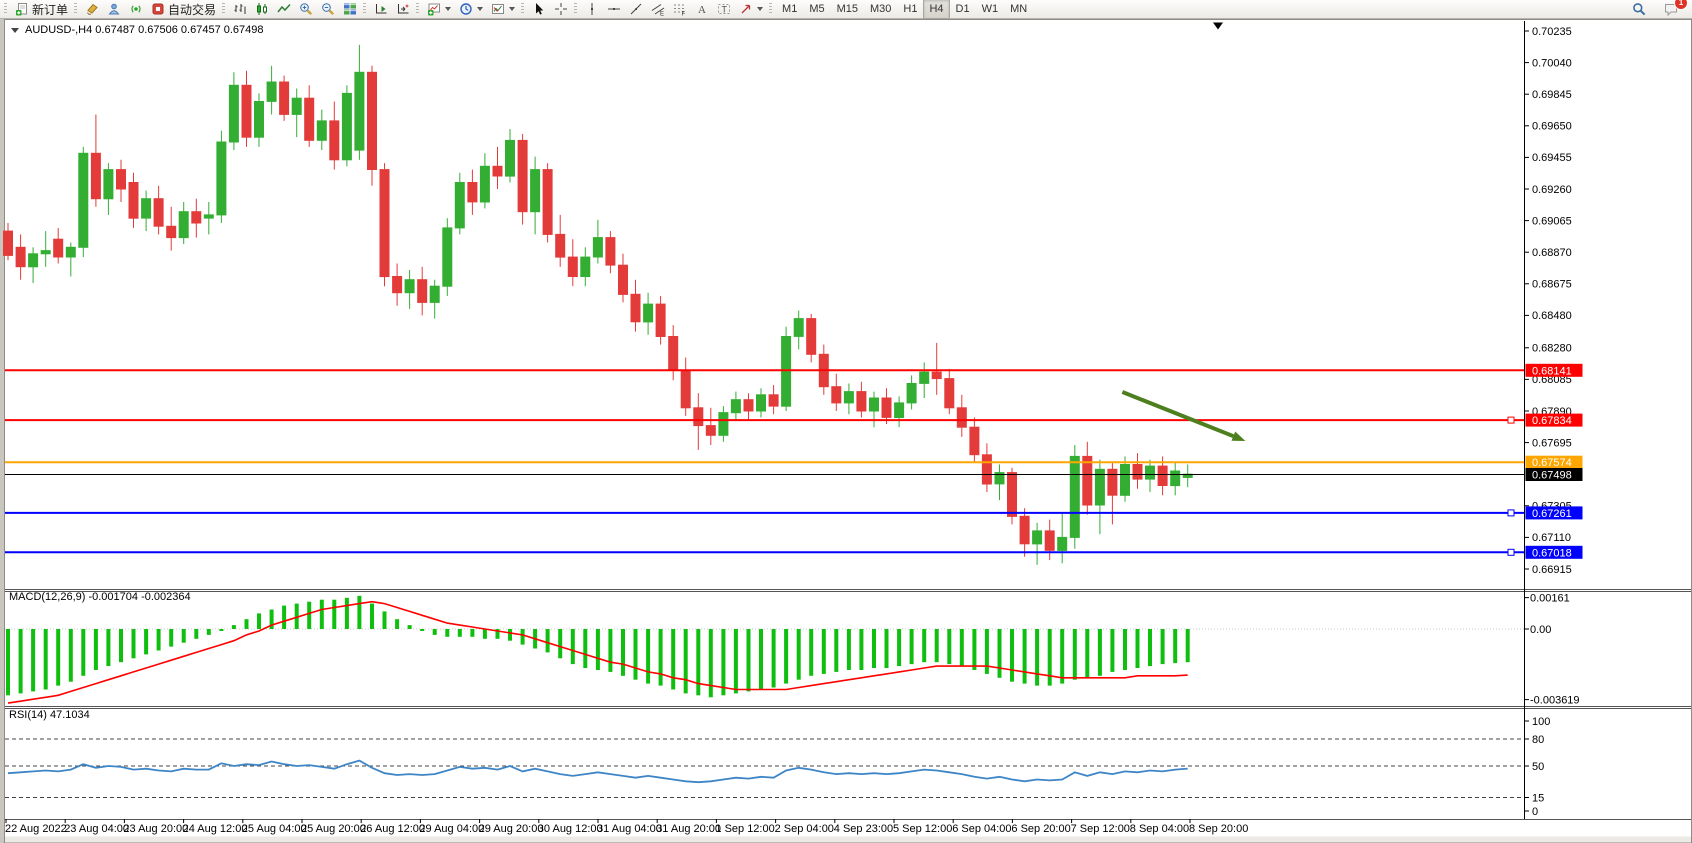  What do you see at coordinates (794, 370) in the screenshot?
I see `horizontal-line-0.68141: 0.68141` at bounding box center [794, 370].